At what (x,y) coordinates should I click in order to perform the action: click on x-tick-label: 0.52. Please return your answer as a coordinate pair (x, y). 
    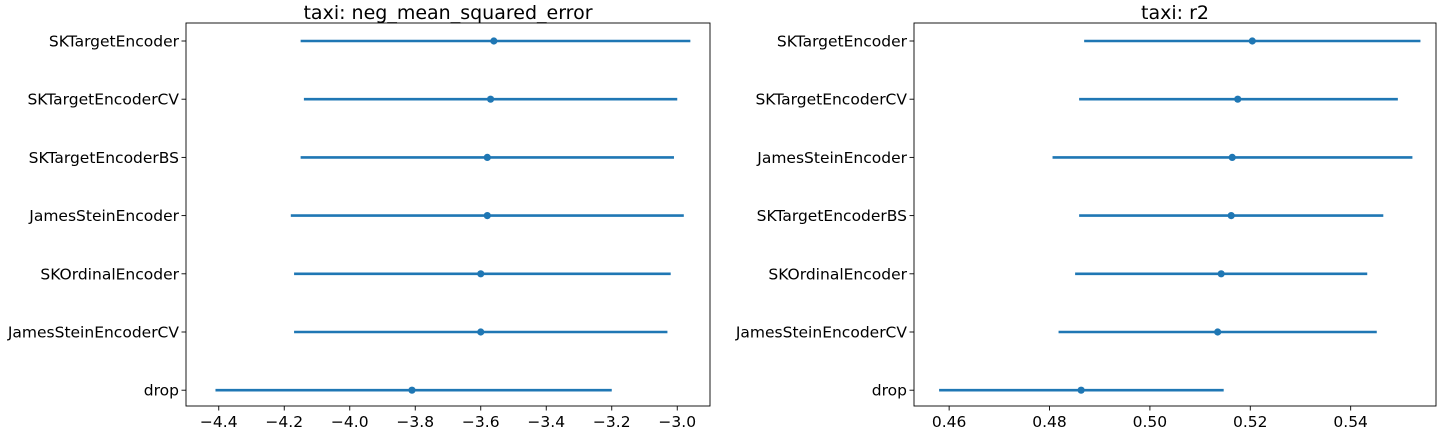
    Looking at the image, I should click on (1250, 422).